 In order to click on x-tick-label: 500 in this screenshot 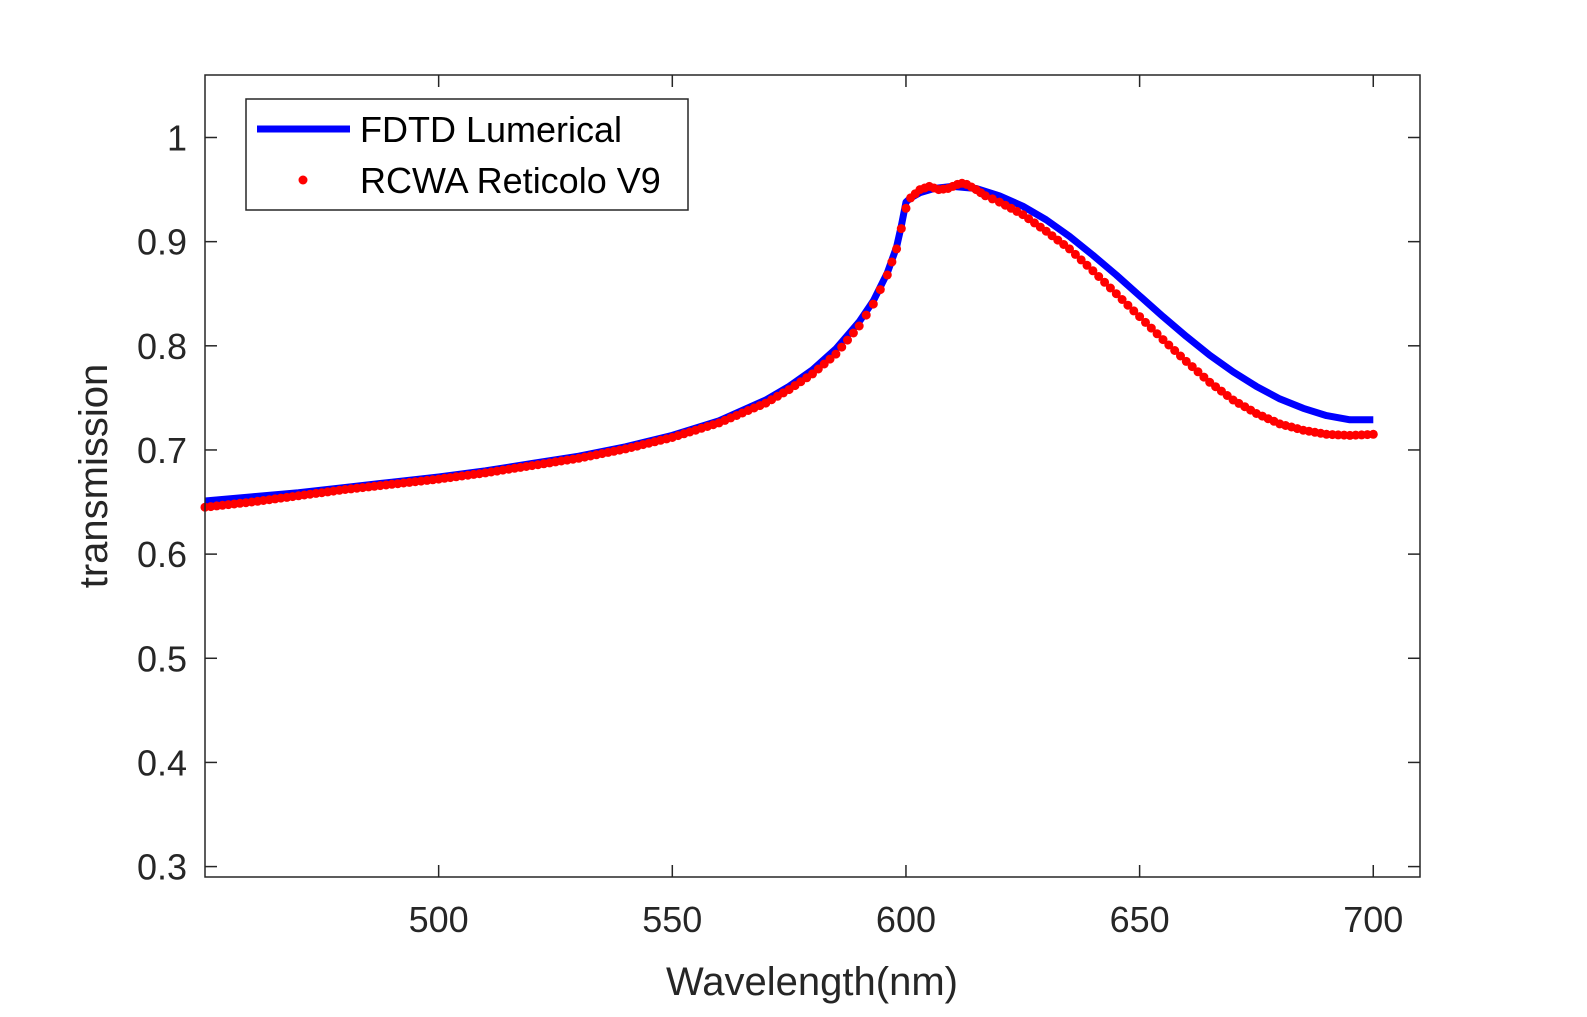, I will do `click(439, 919)`.